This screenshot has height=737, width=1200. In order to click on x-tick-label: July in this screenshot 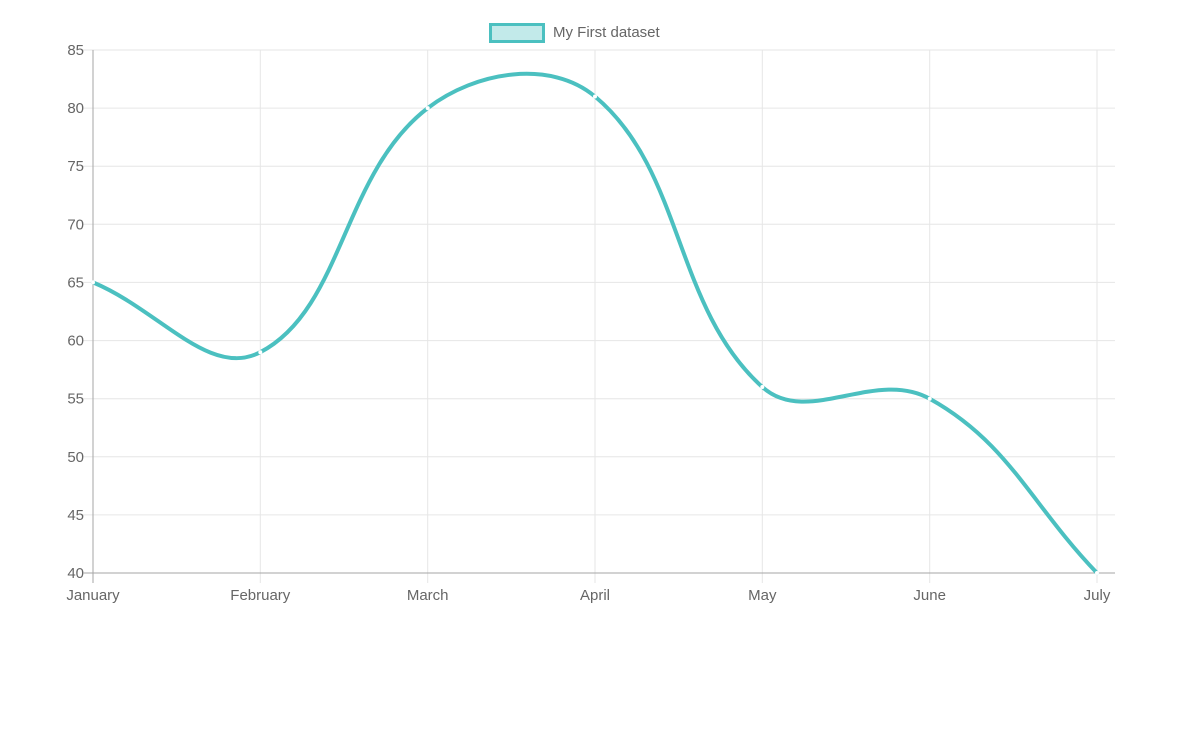, I will do `click(1097, 595)`.